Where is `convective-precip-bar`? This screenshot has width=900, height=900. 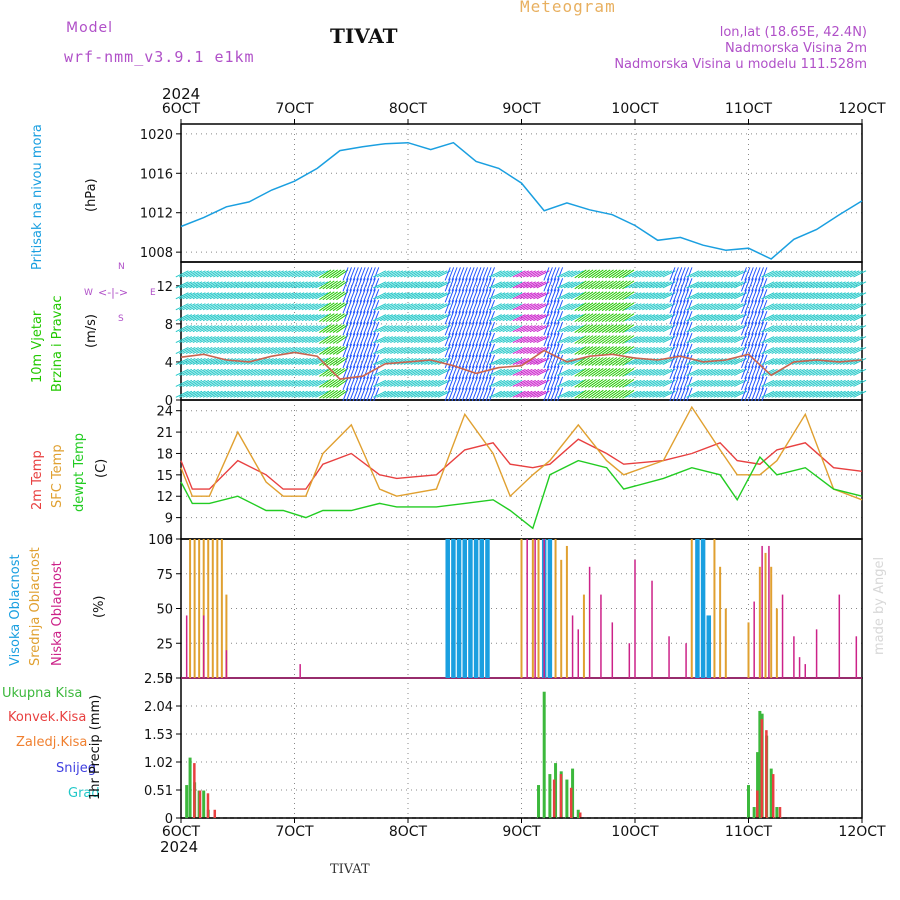 convective-precip-bar is located at coordinates (194, 790).